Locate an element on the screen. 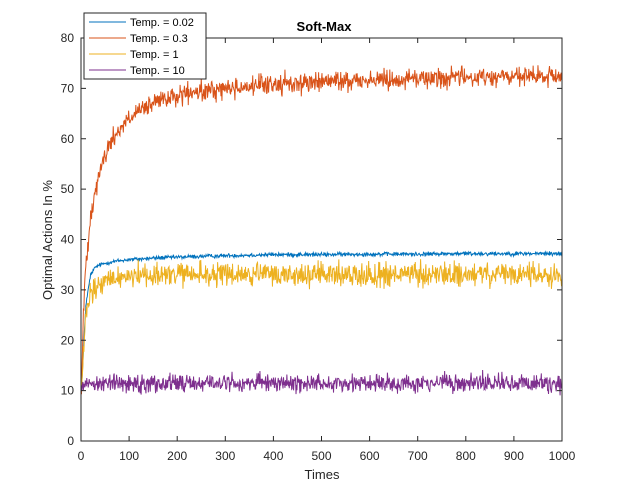 This screenshot has height=495, width=622. y-tick-label: 30 is located at coordinates (68, 290).